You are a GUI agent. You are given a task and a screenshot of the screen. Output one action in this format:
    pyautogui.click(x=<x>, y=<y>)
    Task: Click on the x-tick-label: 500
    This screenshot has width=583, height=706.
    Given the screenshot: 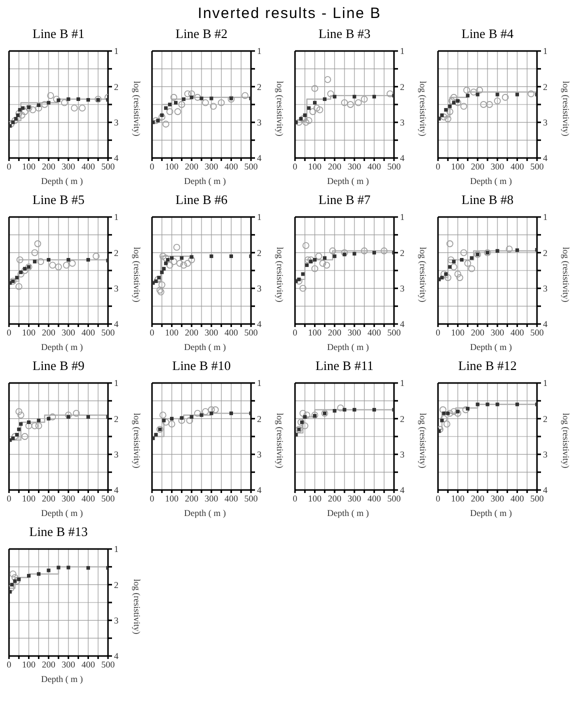 What is the action you would take?
    pyautogui.click(x=537, y=166)
    